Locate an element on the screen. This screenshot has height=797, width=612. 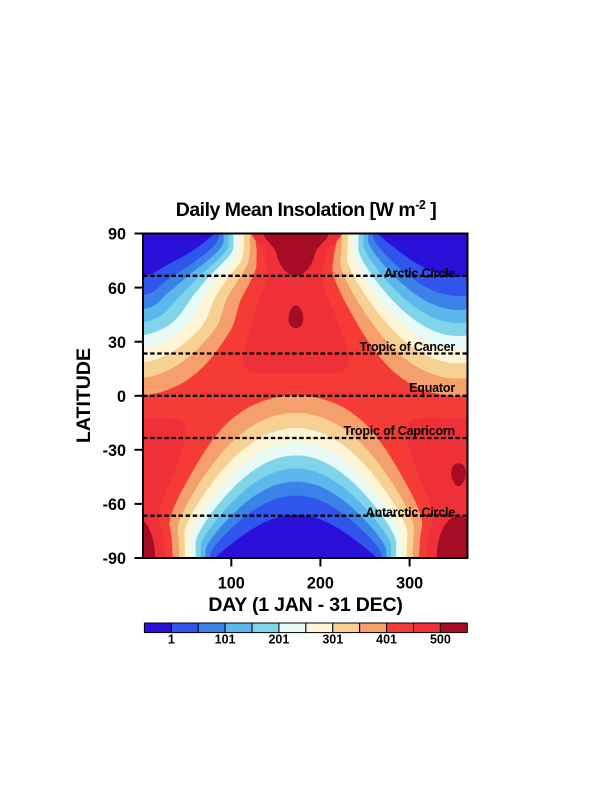
svg-text: 200 is located at coordinates (320, 583).